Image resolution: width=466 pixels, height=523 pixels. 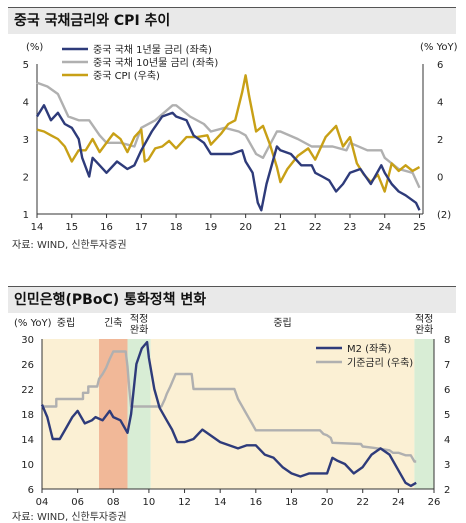 What do you see at coordinates (384, 227) in the screenshot?
I see `chart1-xtick-label: 24` at bounding box center [384, 227].